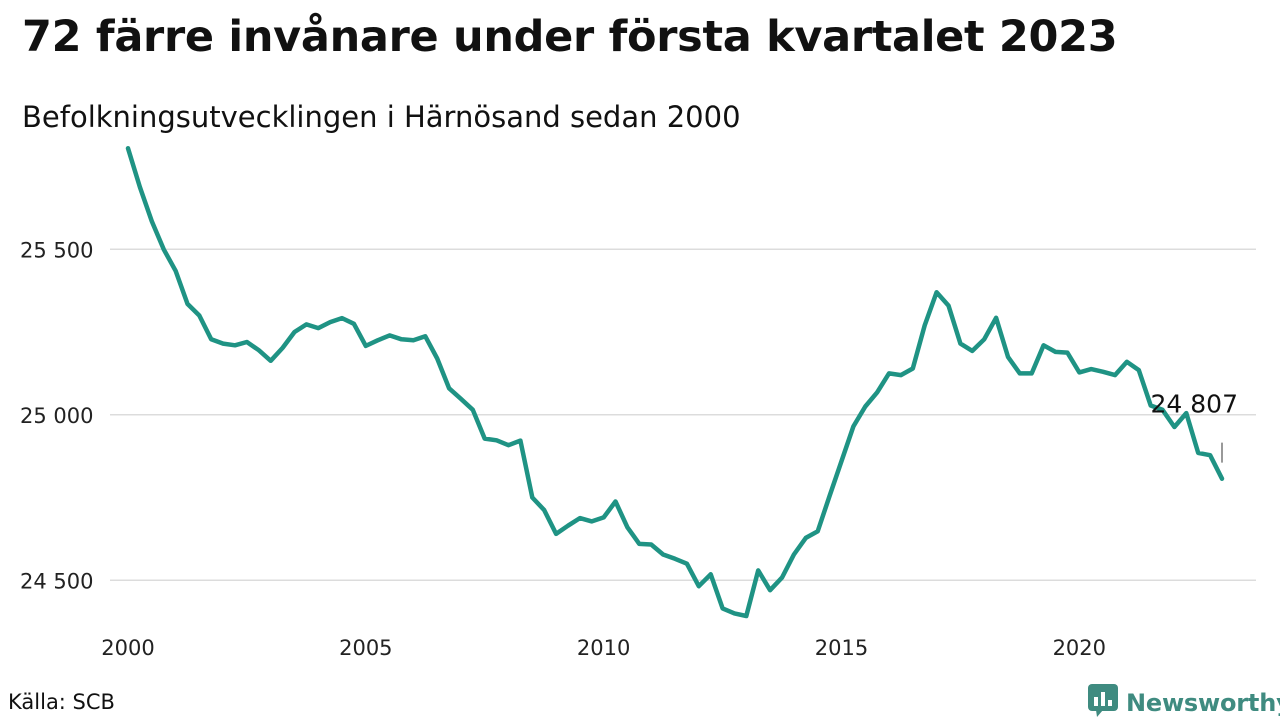 The image size is (1280, 722). I want to click on y-axis-labels: 24 500 25 000 25 500, so click(56, 415).